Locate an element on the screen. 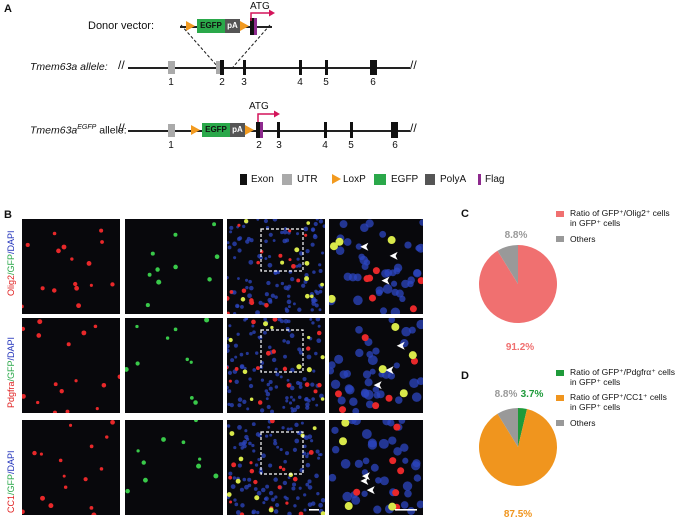 The height and width of the screenshot is (523, 677). donor-atg-arrow is located at coordinates (262, 15).